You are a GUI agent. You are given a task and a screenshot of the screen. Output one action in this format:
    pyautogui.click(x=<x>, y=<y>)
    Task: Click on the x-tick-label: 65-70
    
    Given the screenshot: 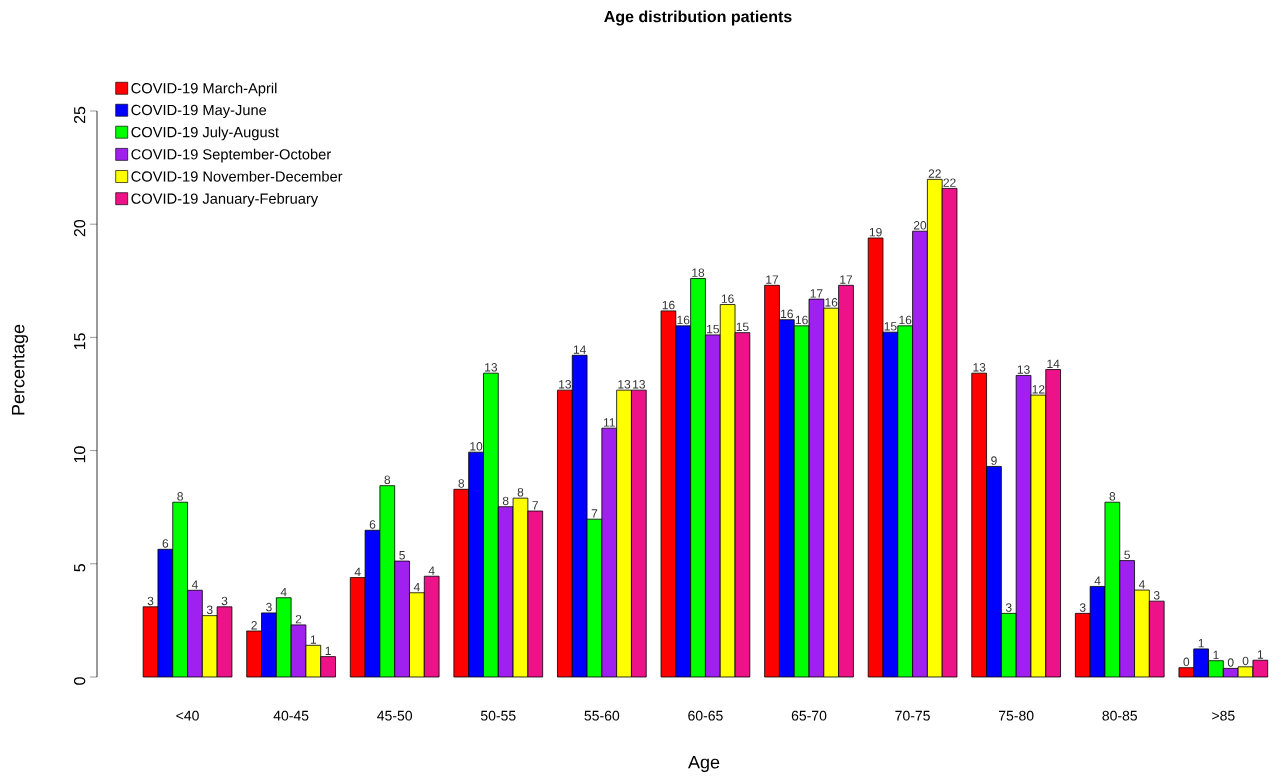 What is the action you would take?
    pyautogui.click(x=809, y=715)
    